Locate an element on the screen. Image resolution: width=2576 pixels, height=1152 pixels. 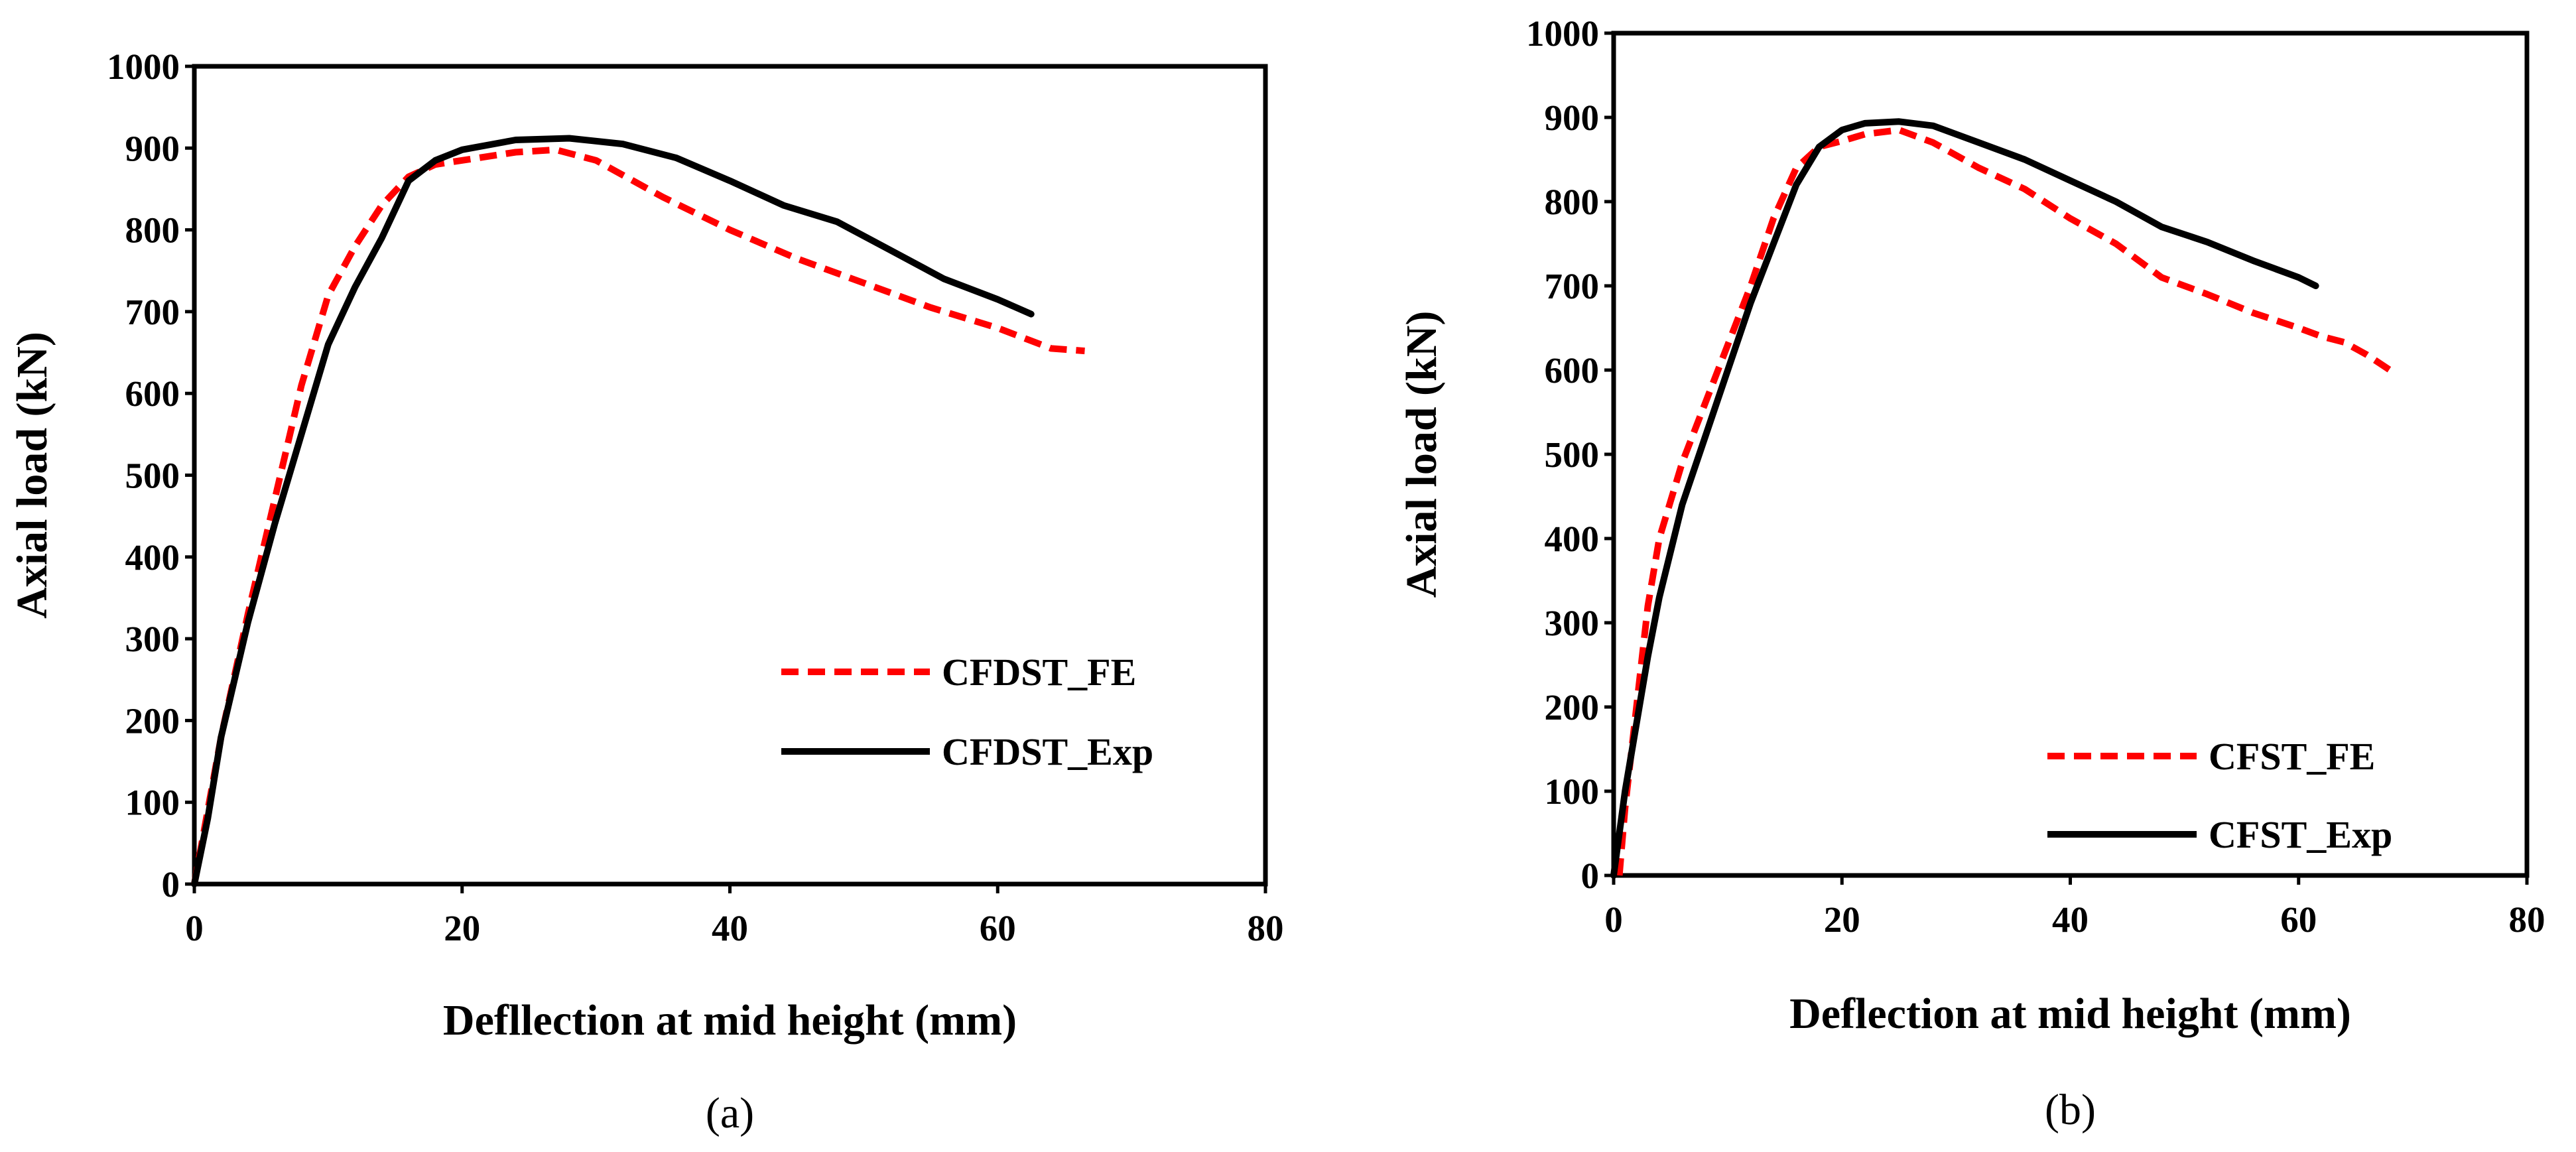
panel-label: (b) is located at coordinates (2071, 1110).